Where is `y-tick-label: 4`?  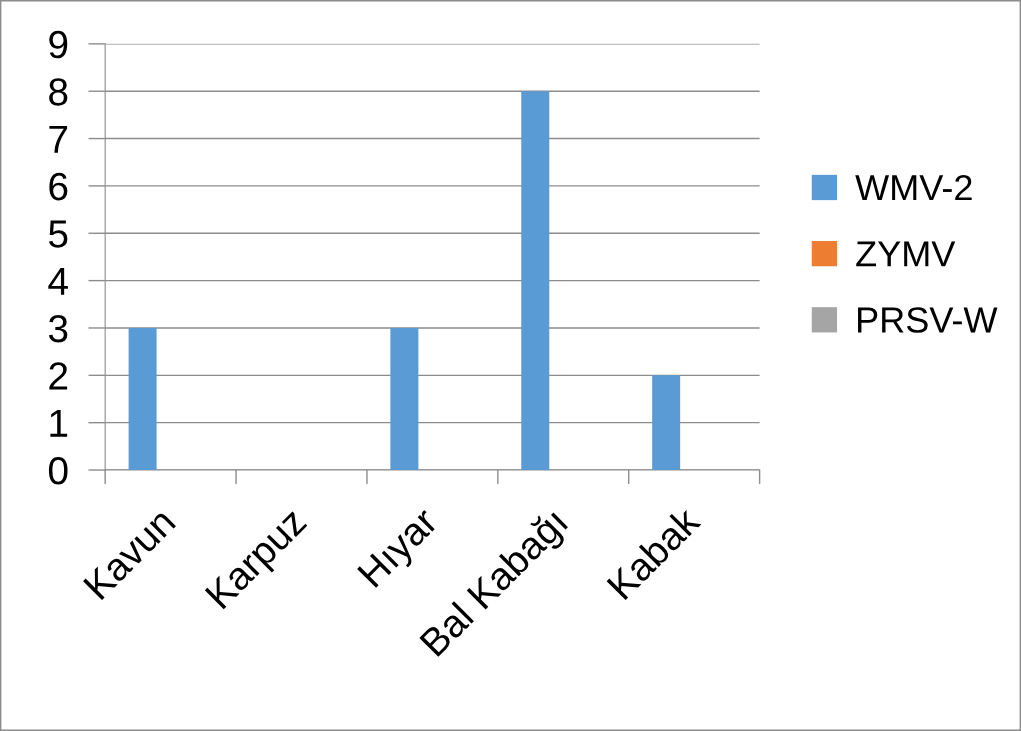 y-tick-label: 4 is located at coordinates (58, 281).